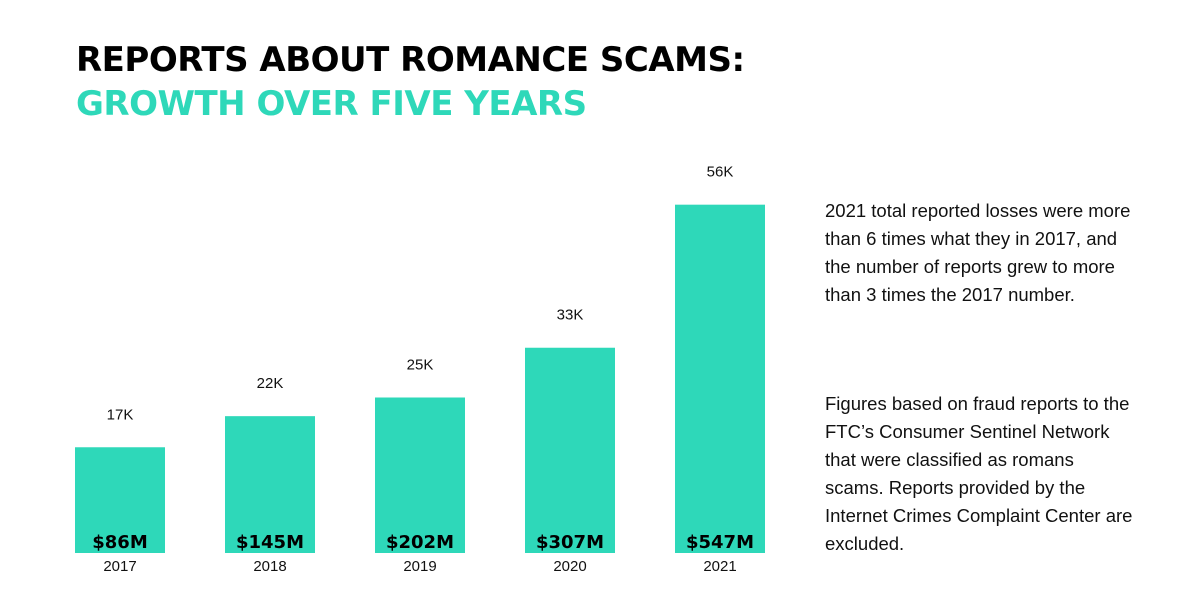 This screenshot has width=1200, height=606. I want to click on bar-value-label: 22K, so click(270, 383).